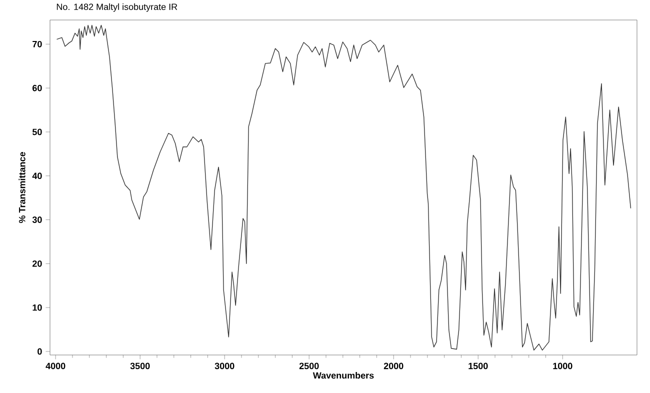 This screenshot has width=650, height=393. Describe the element at coordinates (37, 307) in the screenshot. I see `y-tick-label: 10` at that location.